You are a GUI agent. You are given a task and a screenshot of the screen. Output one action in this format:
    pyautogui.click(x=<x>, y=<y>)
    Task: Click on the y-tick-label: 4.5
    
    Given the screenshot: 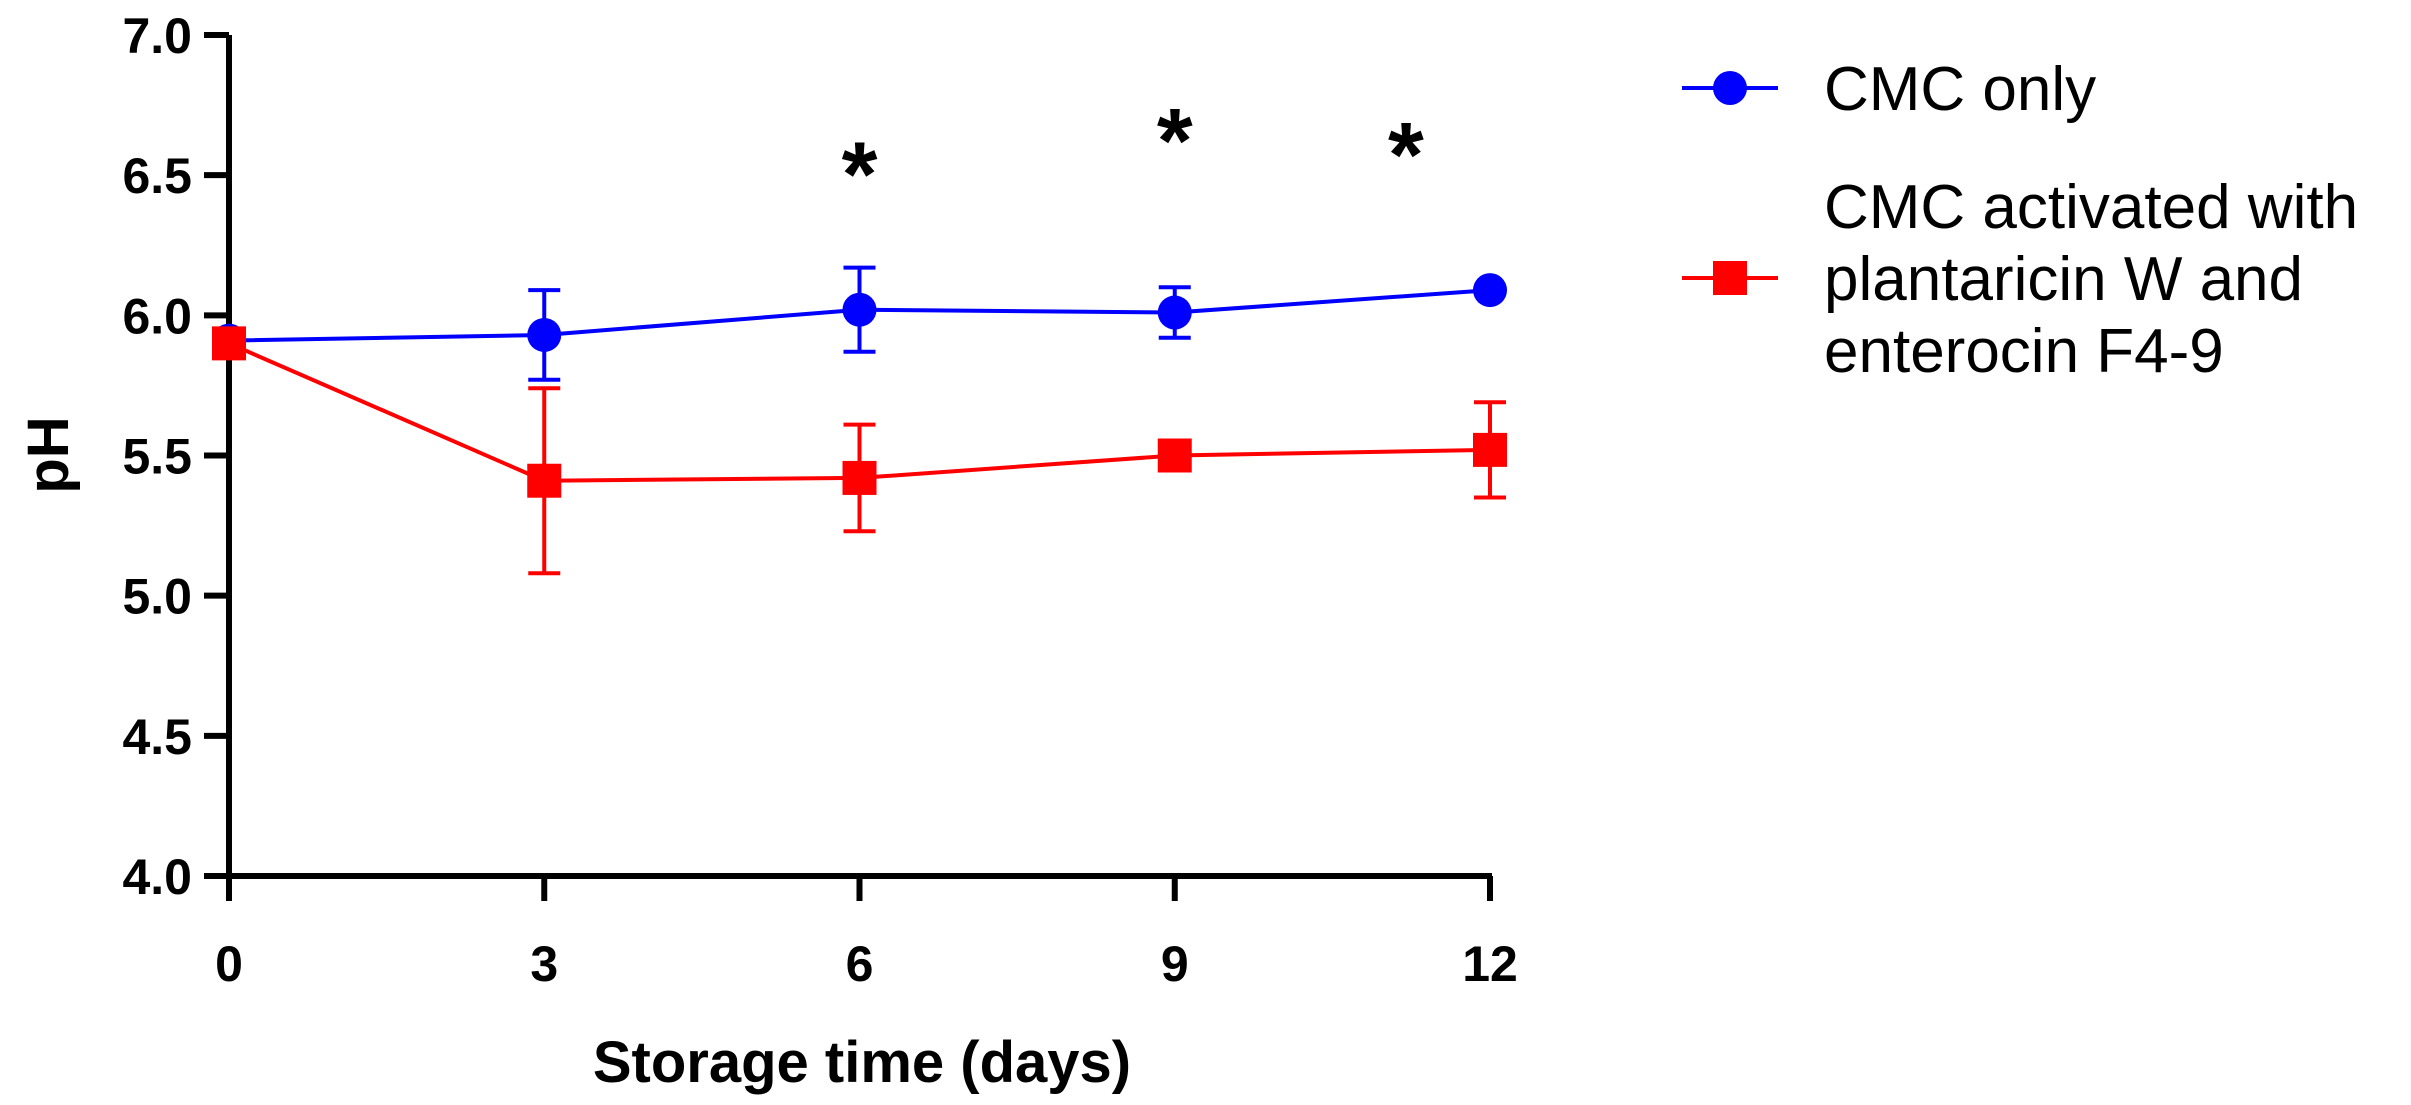 What is the action you would take?
    pyautogui.click(x=157, y=737)
    